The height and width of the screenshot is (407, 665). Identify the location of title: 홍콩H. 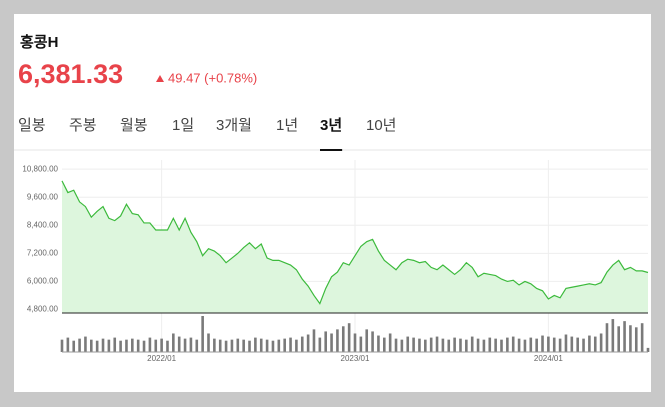
(39, 42).